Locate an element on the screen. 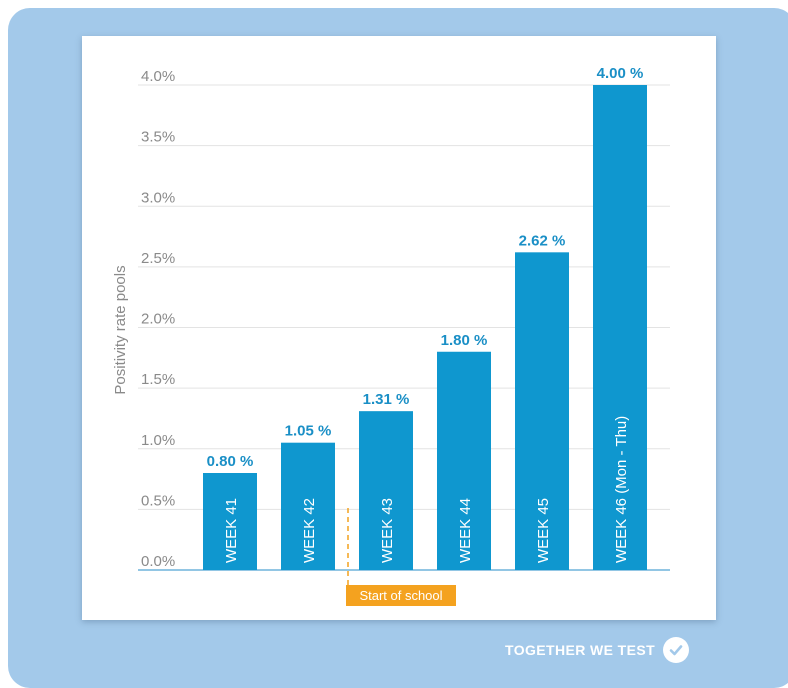 The width and height of the screenshot is (788, 688). data-label: 1.05 % is located at coordinates (308, 431).